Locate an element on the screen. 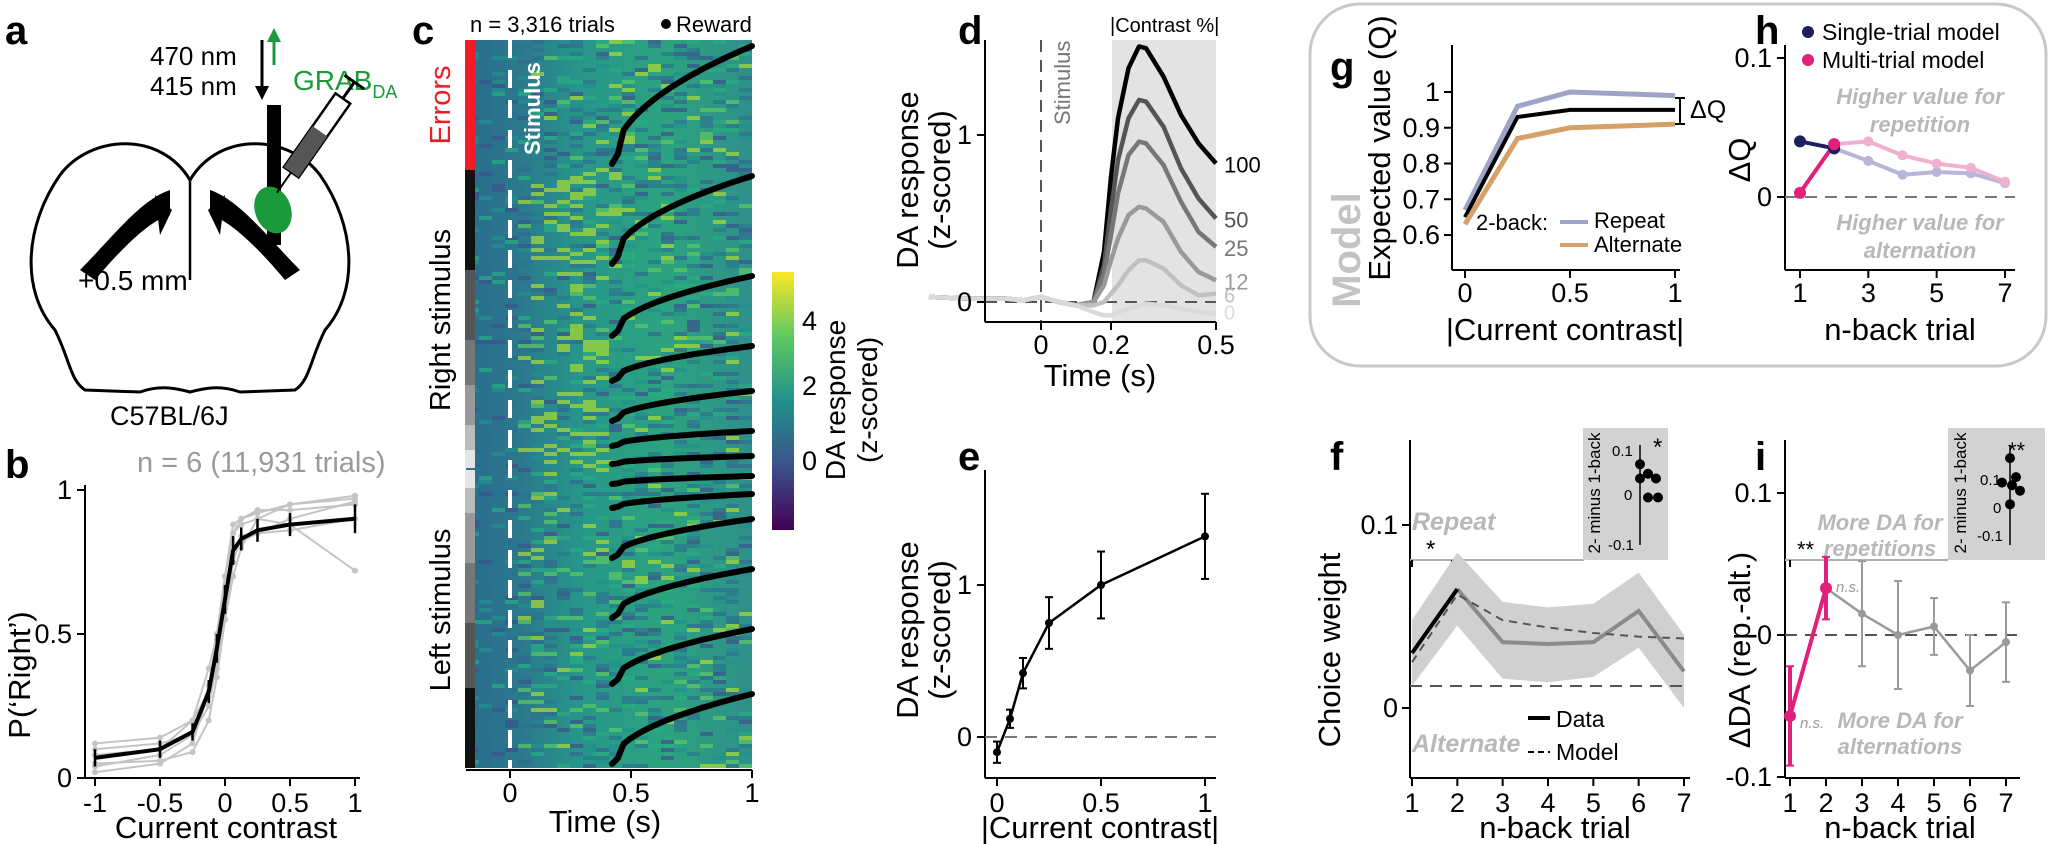  colorbar-tick-2: 2 is located at coordinates (809, 386).